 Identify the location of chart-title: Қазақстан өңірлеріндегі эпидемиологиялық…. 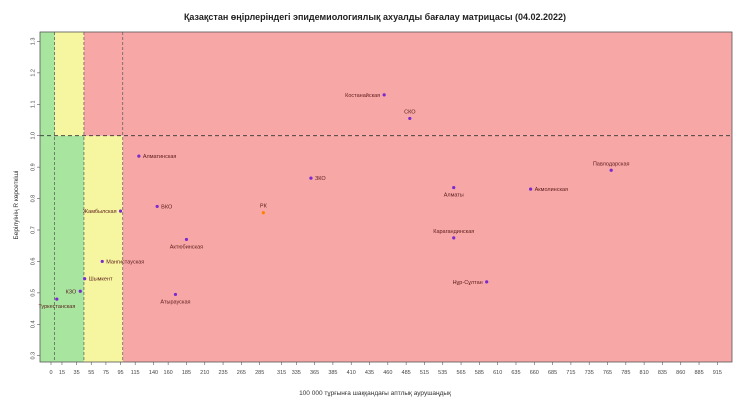
(375, 17).